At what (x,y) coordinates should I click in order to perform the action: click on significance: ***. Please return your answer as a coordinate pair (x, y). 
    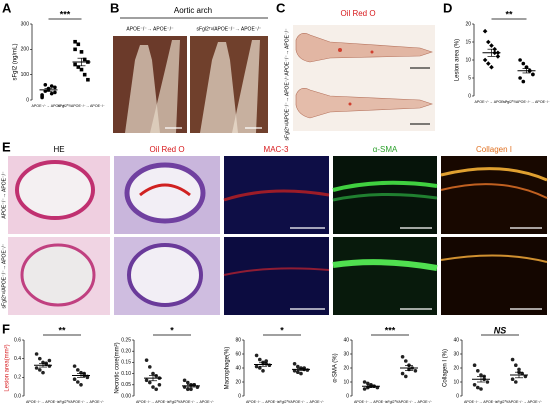
    Looking at the image, I should click on (390, 330).